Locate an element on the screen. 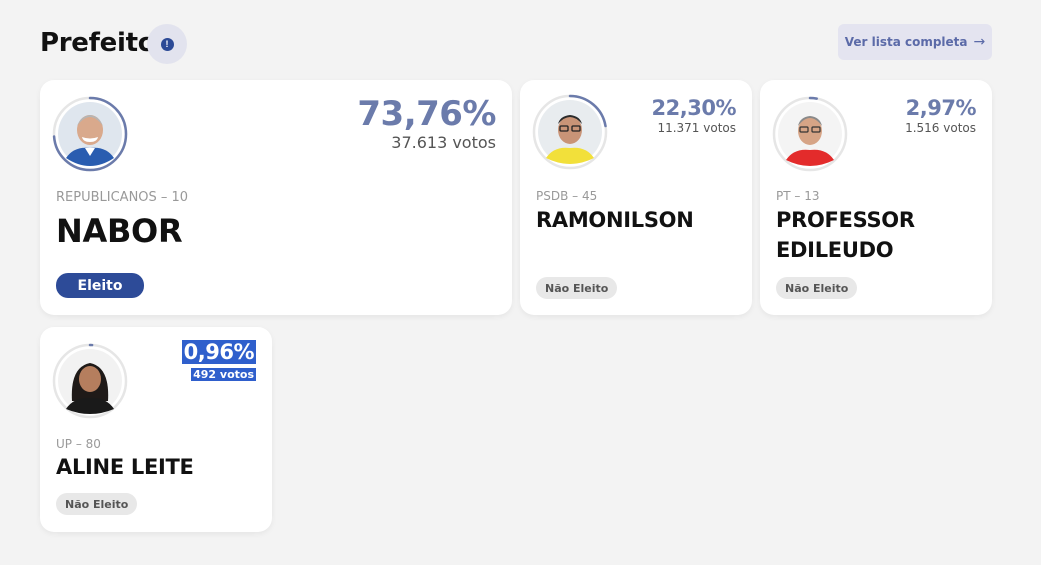 This screenshot has width=1041, height=565. info-button: ! is located at coordinates (167, 44).